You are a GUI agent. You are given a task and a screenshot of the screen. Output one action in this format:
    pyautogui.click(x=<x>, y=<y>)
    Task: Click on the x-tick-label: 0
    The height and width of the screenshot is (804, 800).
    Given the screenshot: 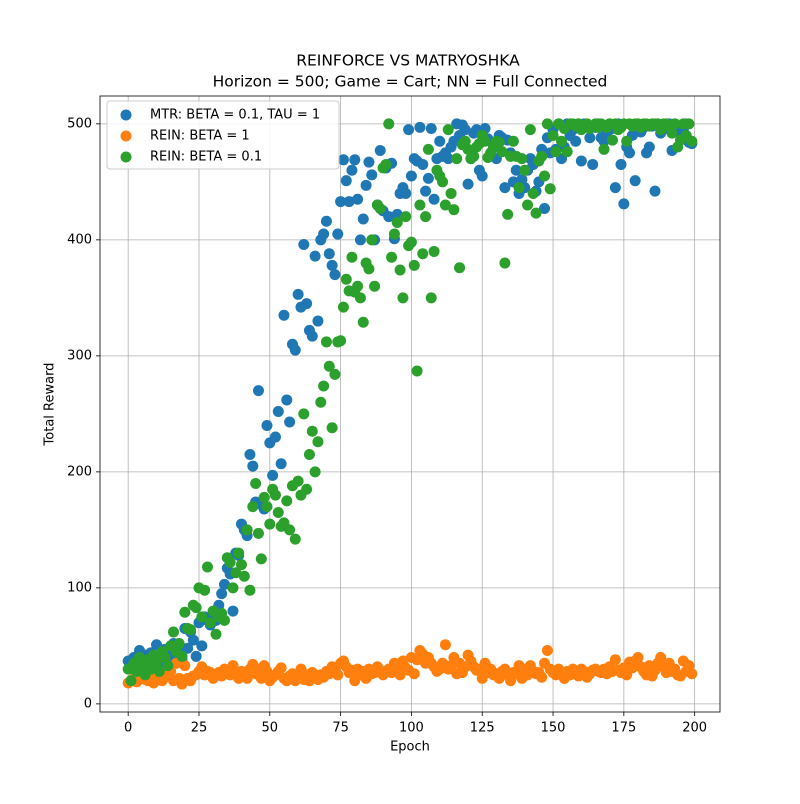 What is the action you would take?
    pyautogui.click(x=128, y=728)
    